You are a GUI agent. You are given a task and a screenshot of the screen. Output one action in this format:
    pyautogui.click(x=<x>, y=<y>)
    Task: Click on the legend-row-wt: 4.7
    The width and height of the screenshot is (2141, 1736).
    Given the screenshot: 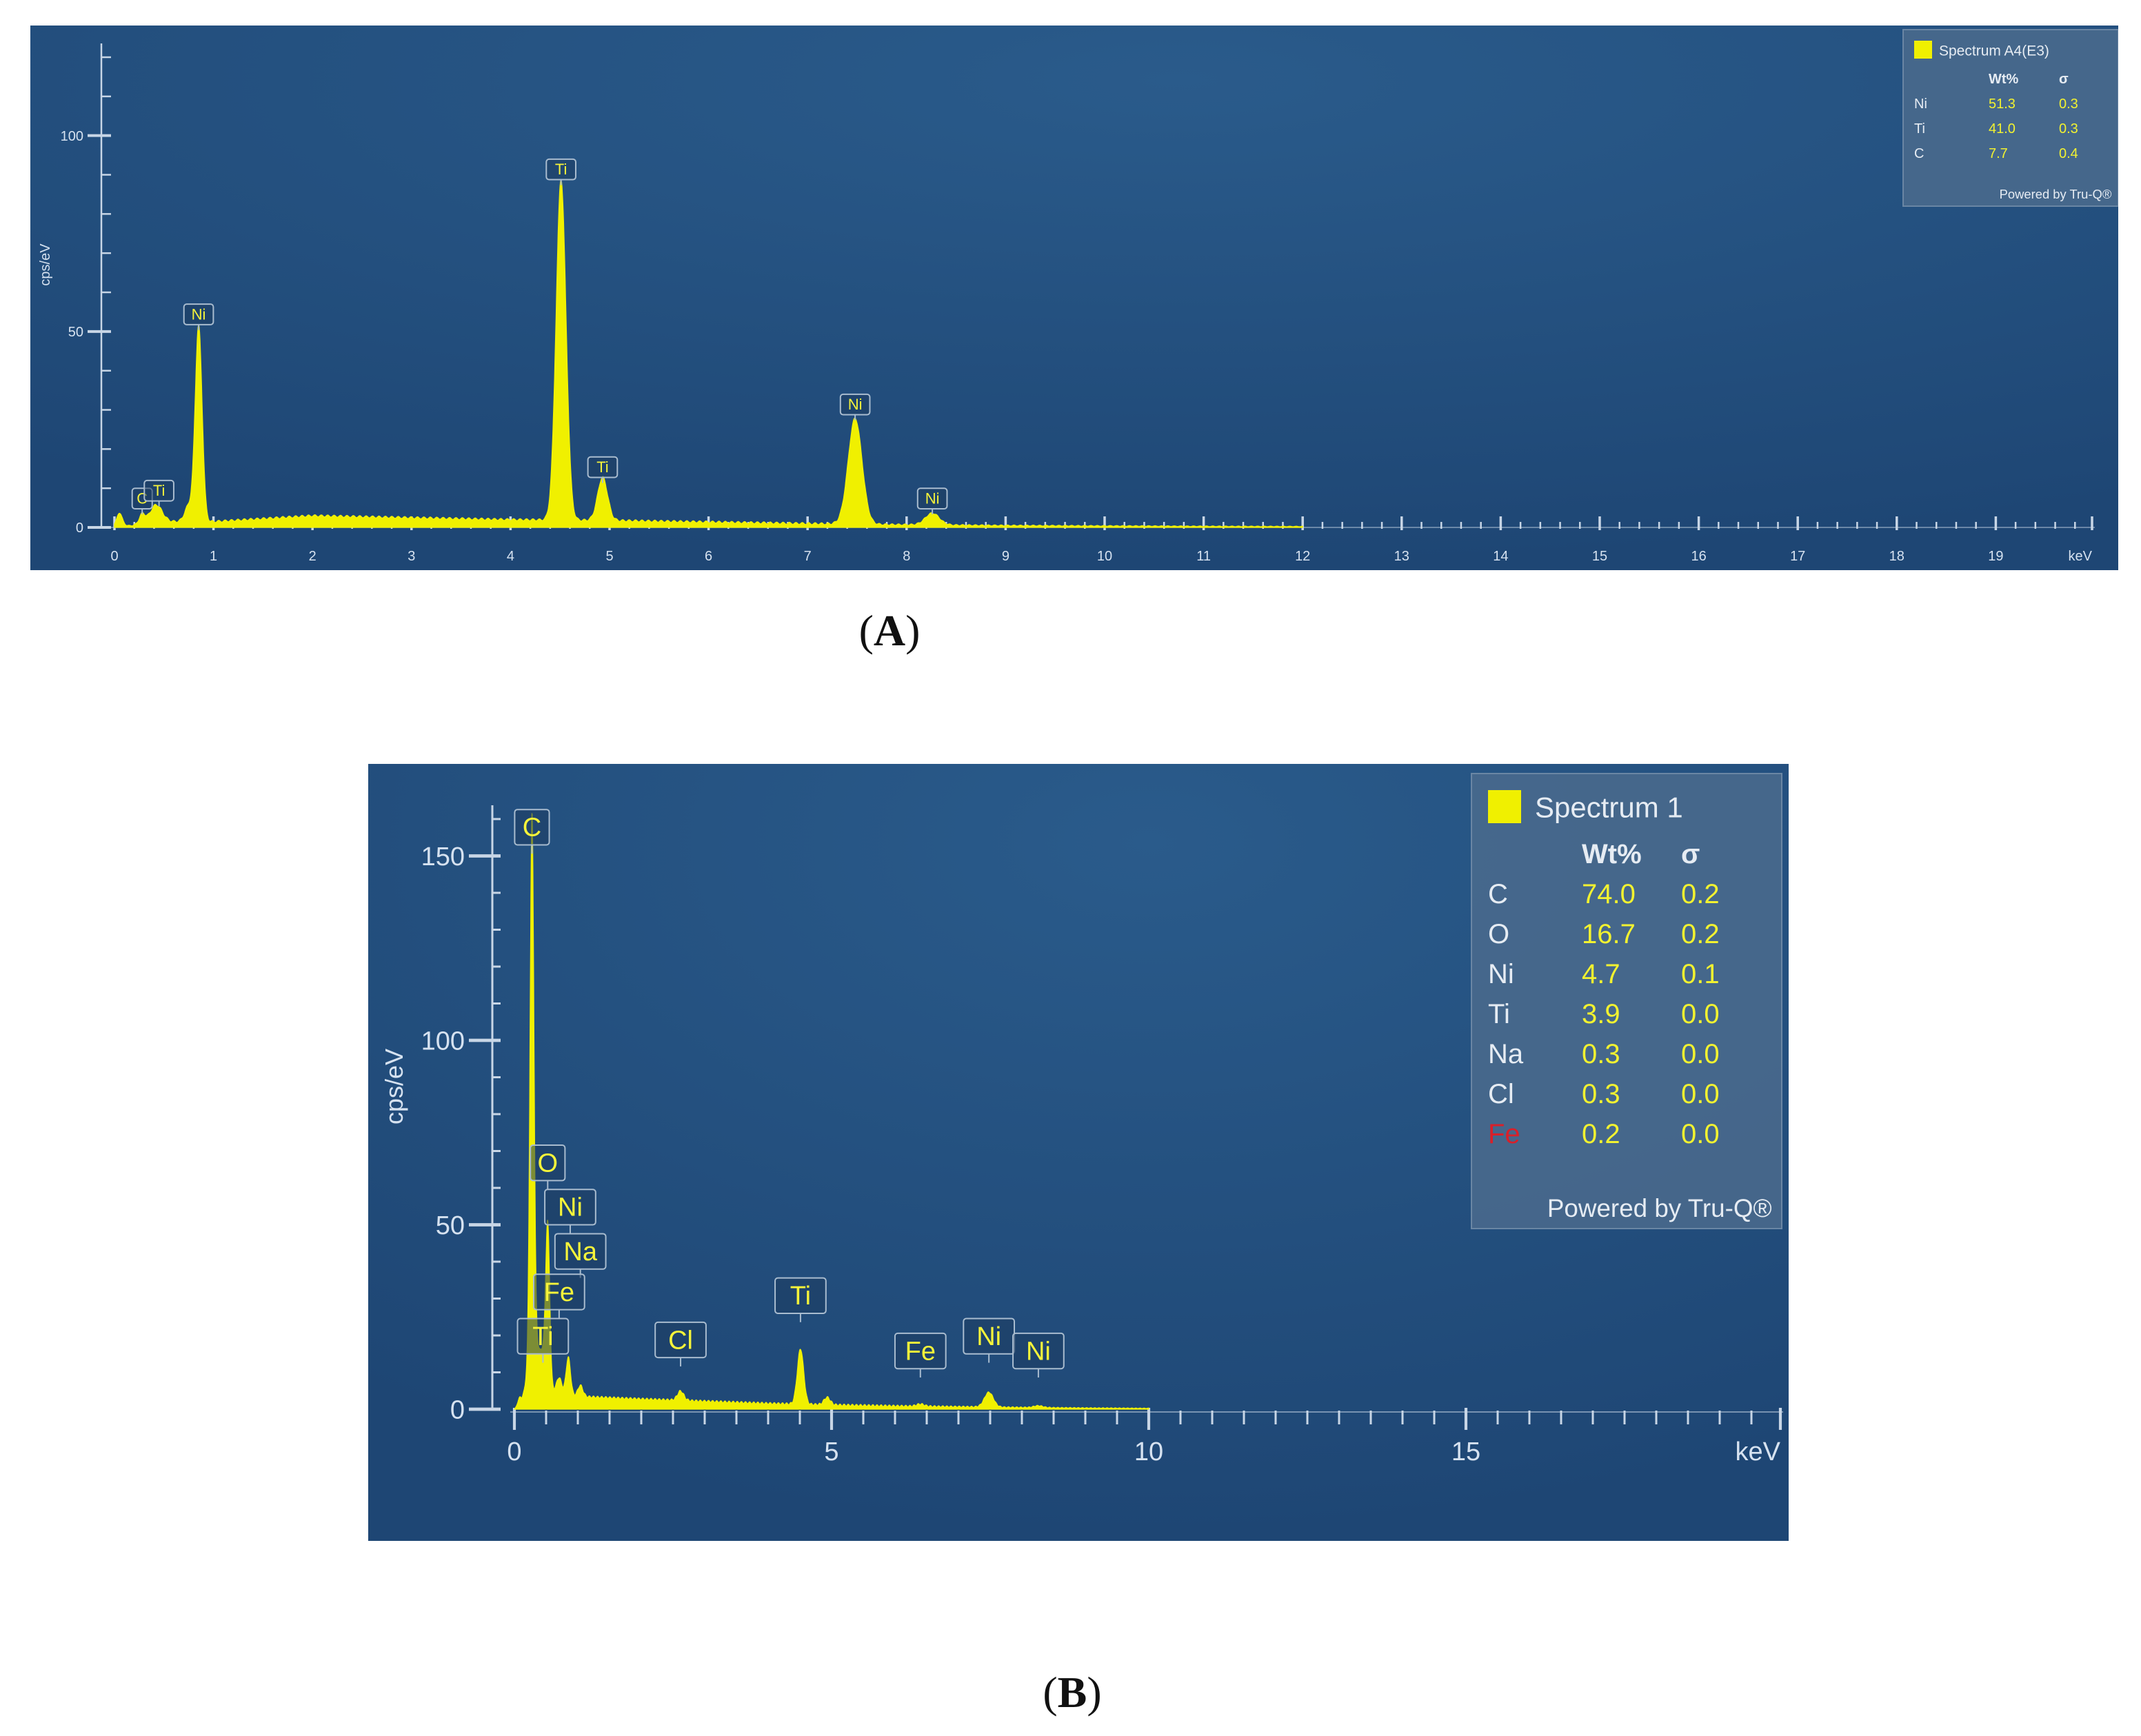 What is the action you would take?
    pyautogui.click(x=1601, y=974)
    